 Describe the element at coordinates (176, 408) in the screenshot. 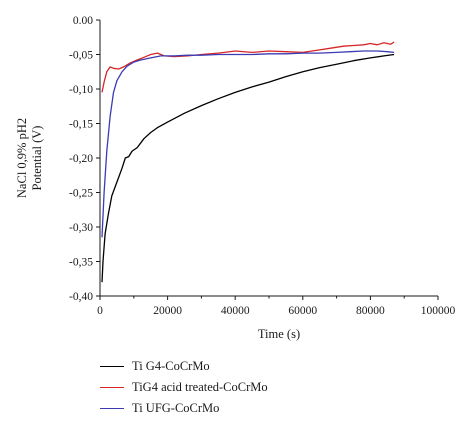

I see `legend-label-ti-ufg: Ti UFG-CoCrMo` at that location.